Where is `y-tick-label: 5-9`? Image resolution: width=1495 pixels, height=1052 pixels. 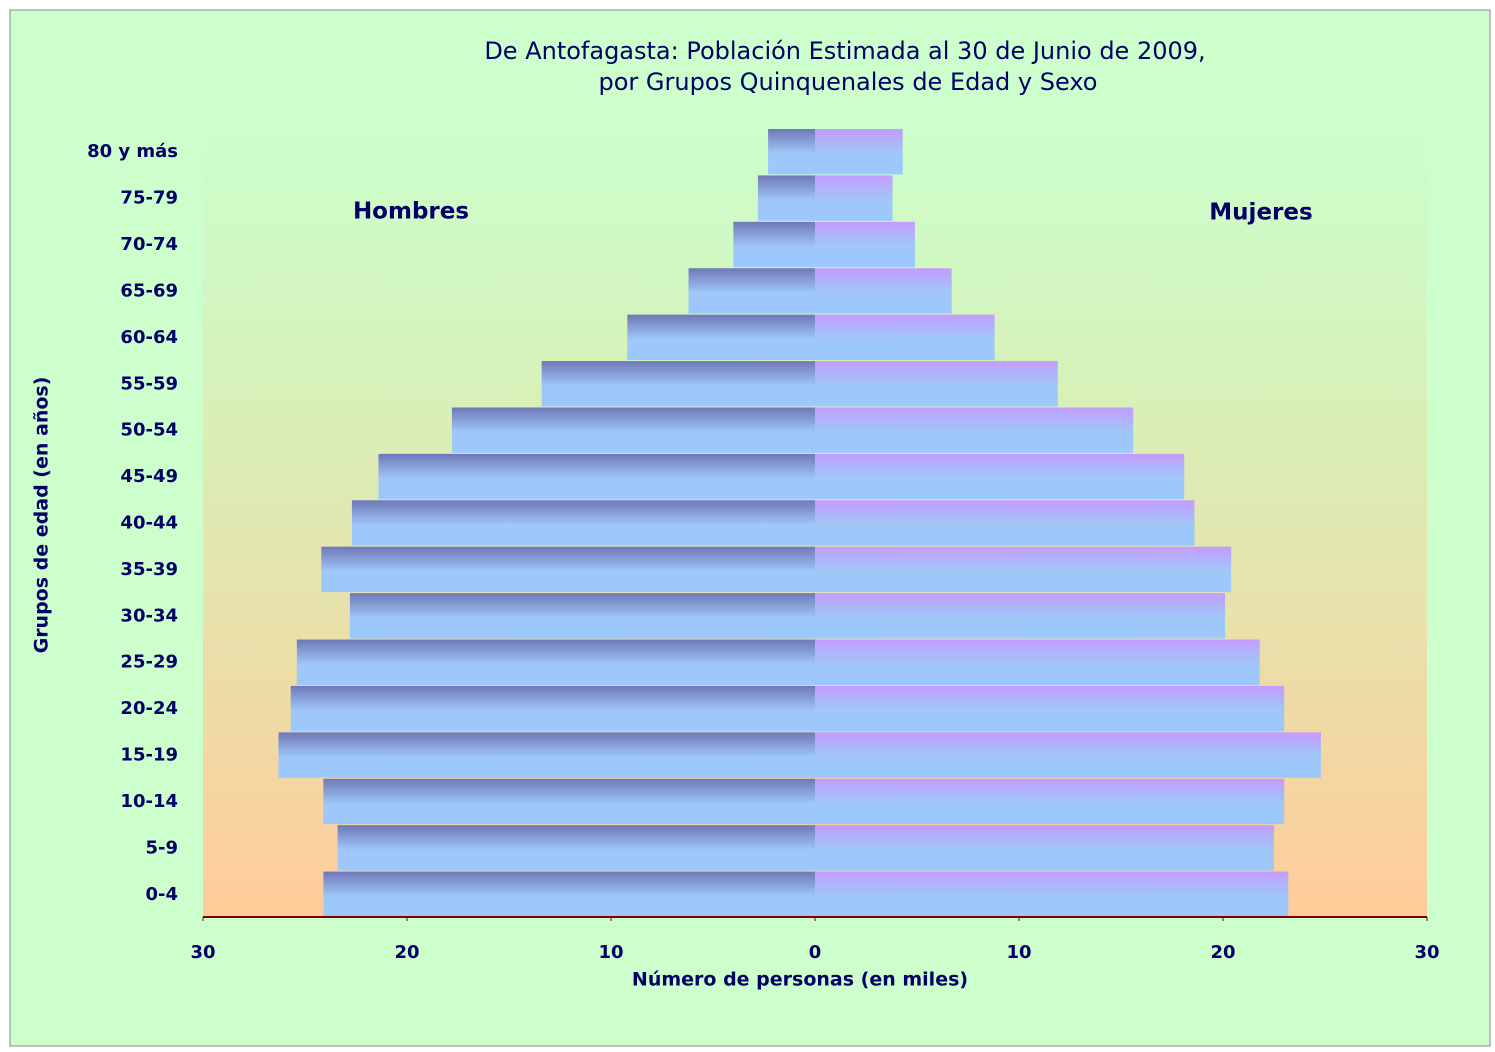
y-tick-label: 5-9 is located at coordinates (161, 847).